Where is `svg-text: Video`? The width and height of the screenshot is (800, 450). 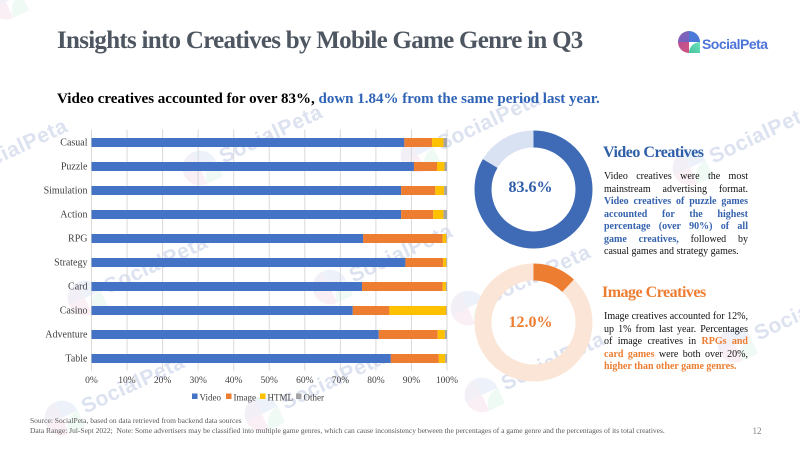 svg-text: Video is located at coordinates (211, 397).